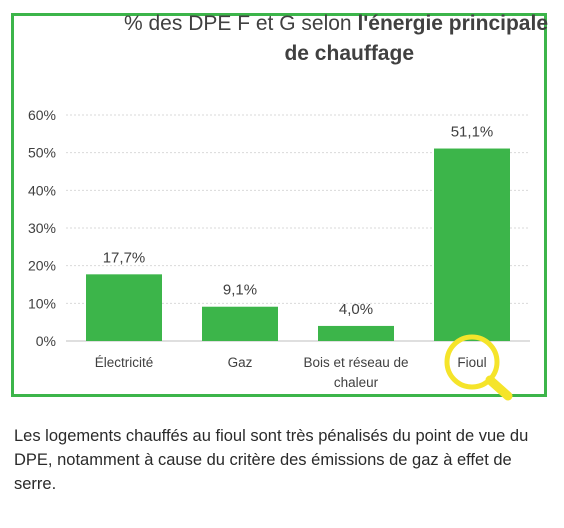  Describe the element at coordinates (241, 23) in the screenshot. I see `chart-title-regular: % des DPE F et G selon` at that location.